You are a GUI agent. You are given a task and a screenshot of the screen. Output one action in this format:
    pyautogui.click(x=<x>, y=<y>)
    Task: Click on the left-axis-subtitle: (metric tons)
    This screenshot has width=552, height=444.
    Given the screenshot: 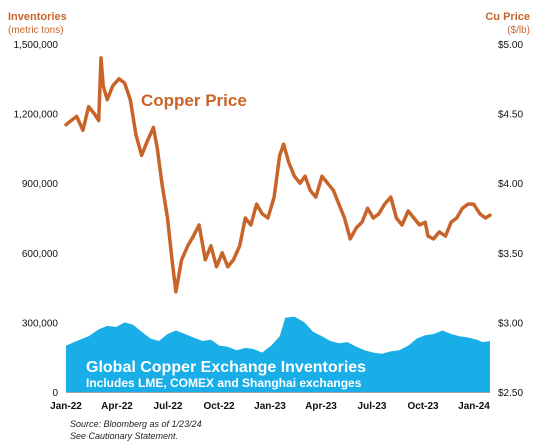 What is the action you would take?
    pyautogui.click(x=36, y=30)
    